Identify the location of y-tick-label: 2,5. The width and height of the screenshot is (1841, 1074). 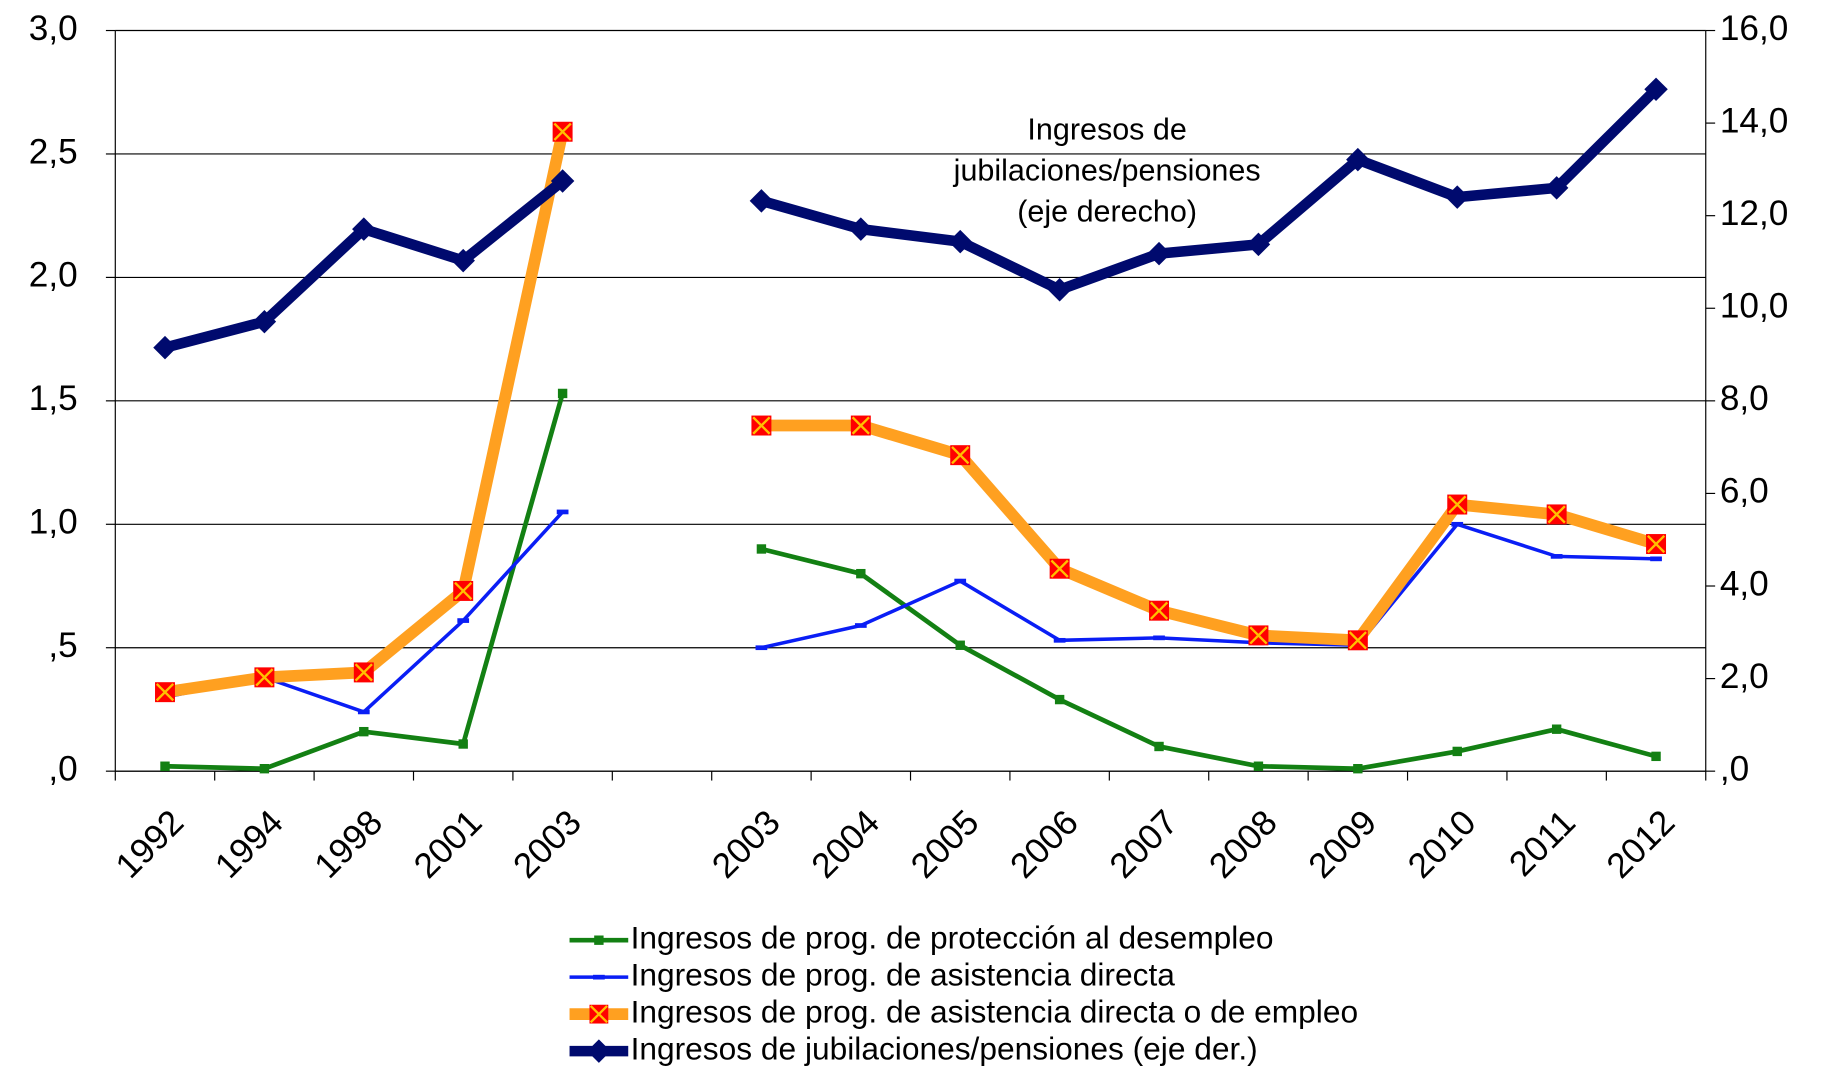
(53, 151).